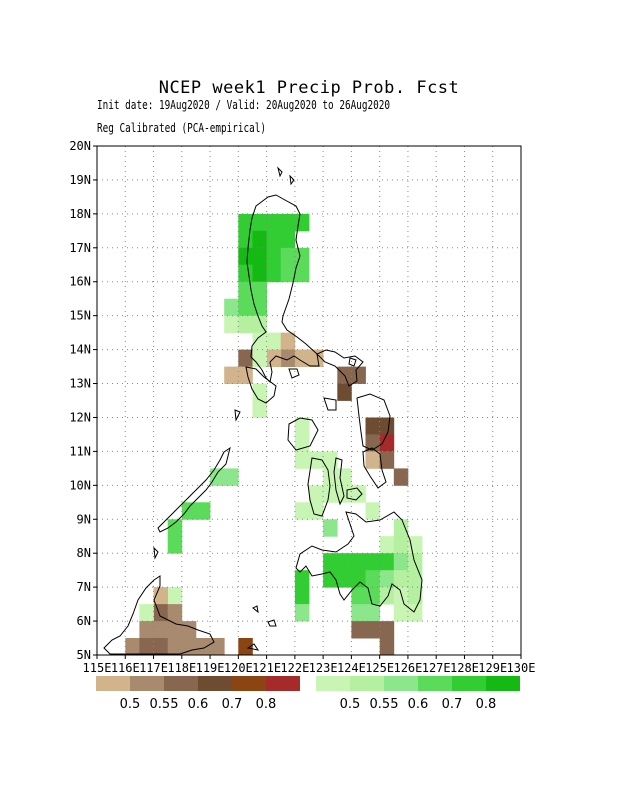  Describe the element at coordinates (486, 704) in the screenshot. I see `wet-legend-label: 0.8` at that location.